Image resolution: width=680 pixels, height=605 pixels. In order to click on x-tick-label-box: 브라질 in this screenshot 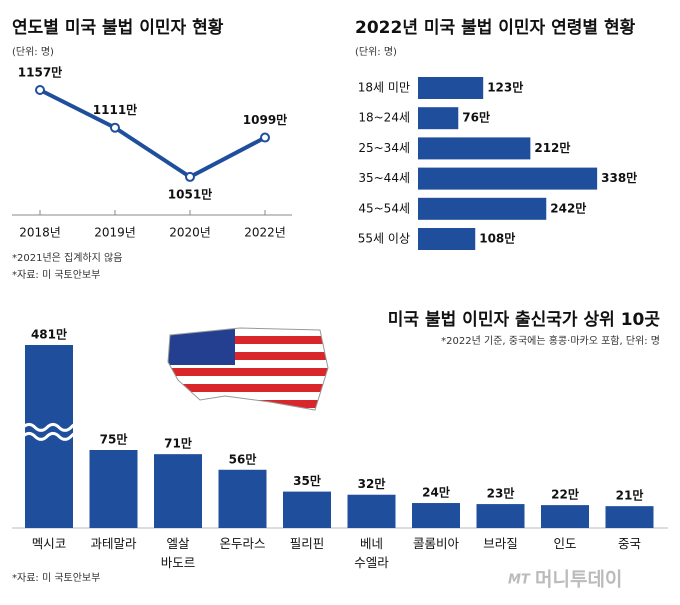, I will do `click(500, 543)`.